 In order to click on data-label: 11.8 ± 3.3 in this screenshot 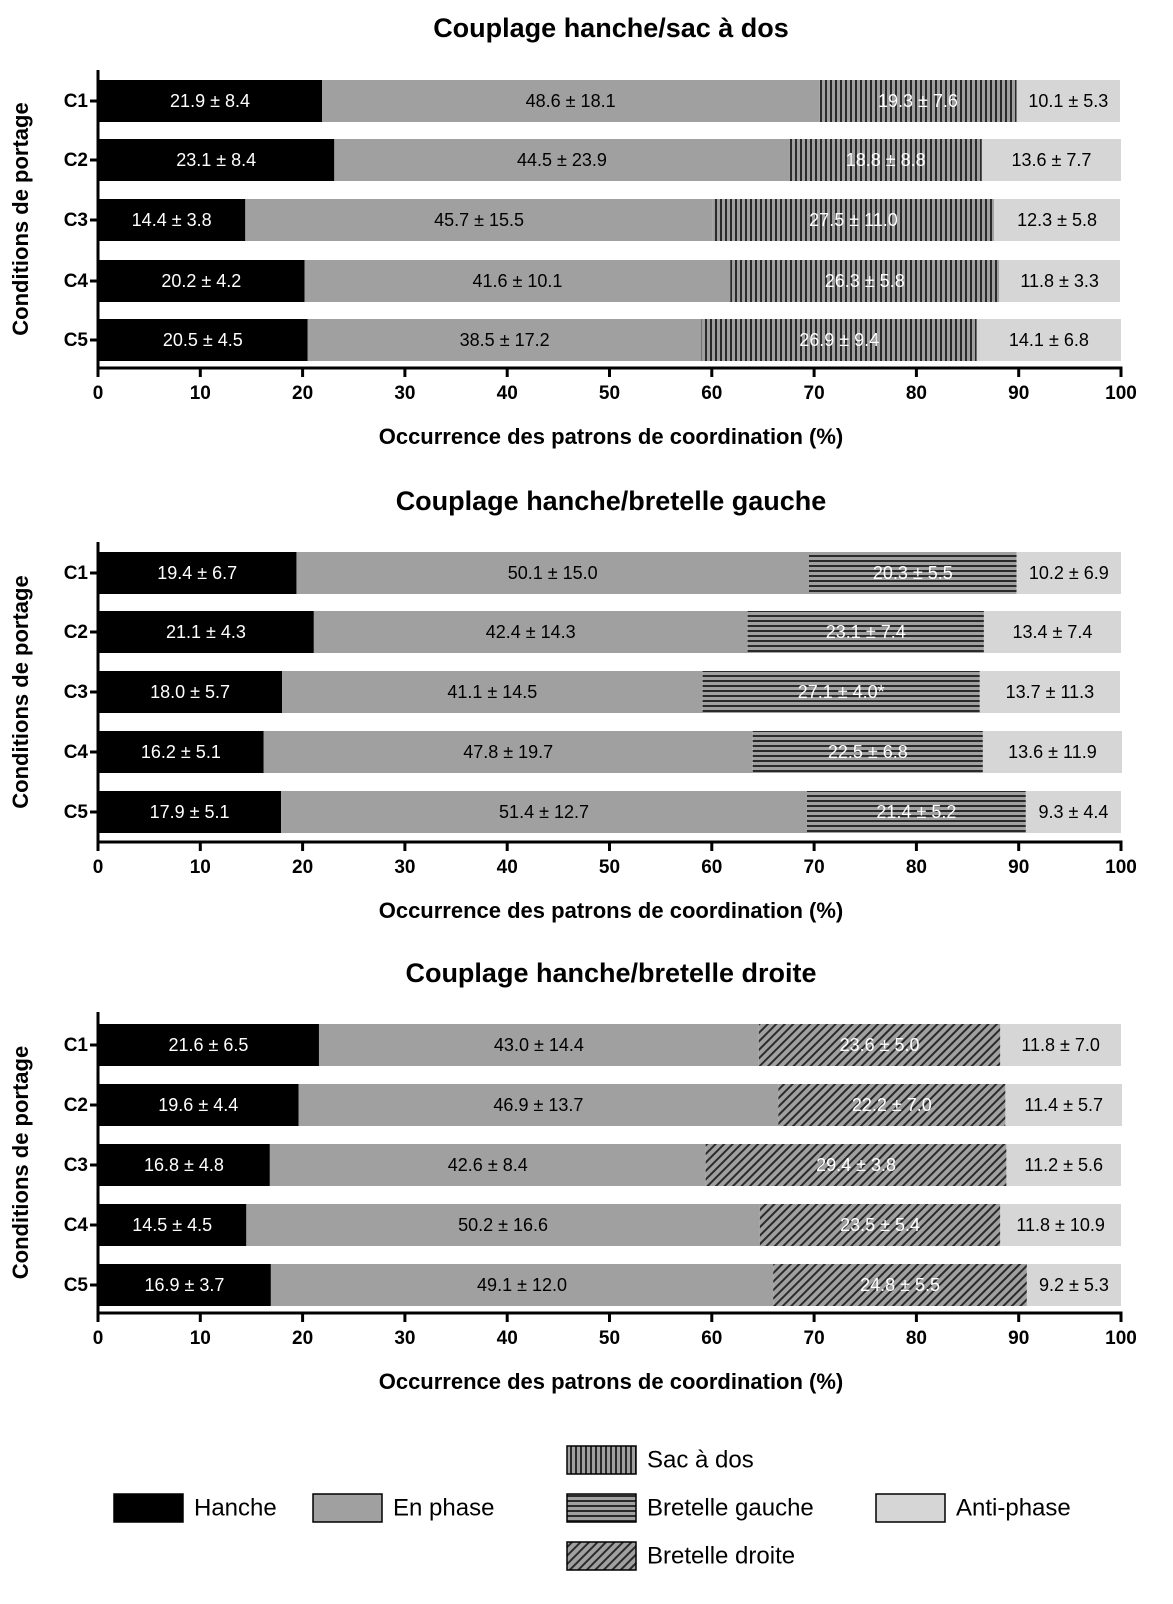, I will do `click(1059, 281)`.